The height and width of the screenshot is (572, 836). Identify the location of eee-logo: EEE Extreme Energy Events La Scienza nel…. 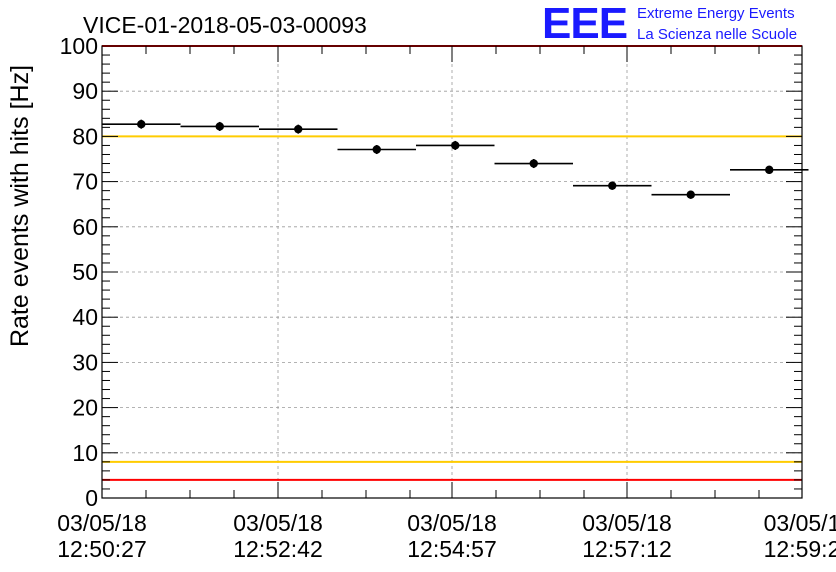
(669, 24).